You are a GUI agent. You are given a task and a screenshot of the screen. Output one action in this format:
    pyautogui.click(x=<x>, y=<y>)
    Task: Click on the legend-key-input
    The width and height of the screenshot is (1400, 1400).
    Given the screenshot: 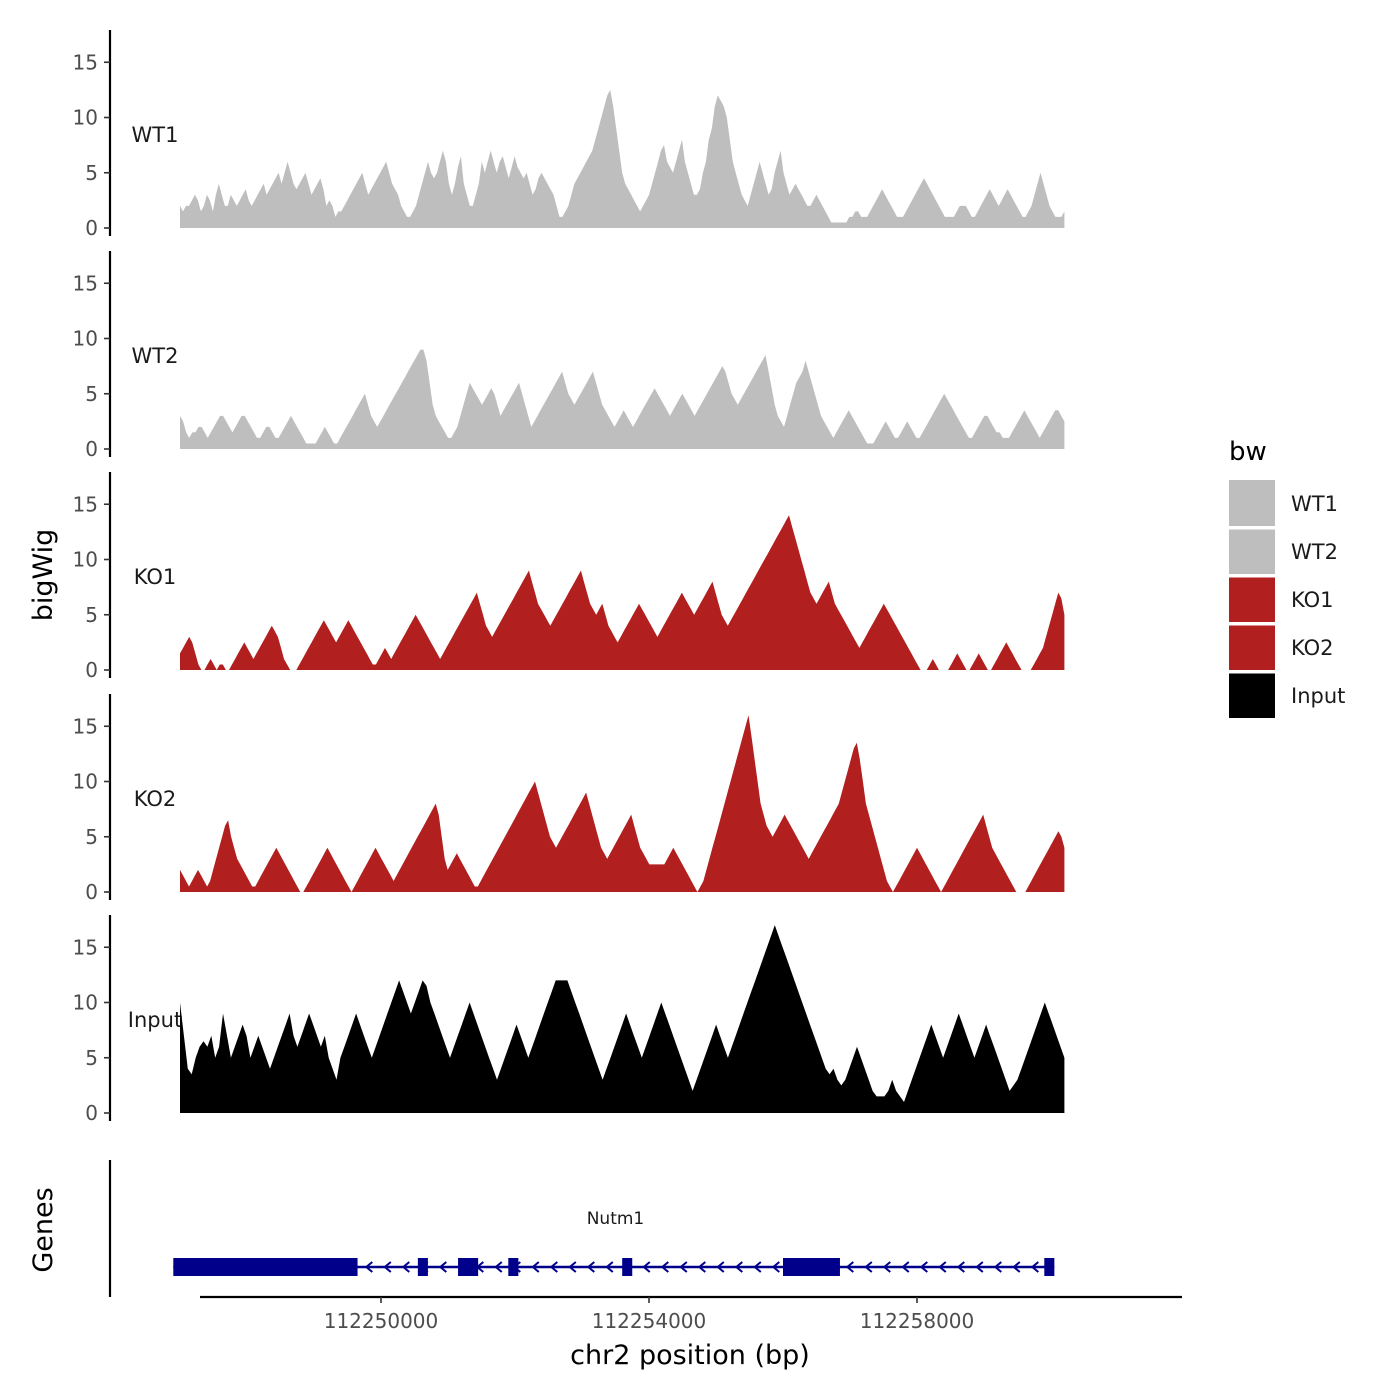 What is the action you would take?
    pyautogui.click(x=1252, y=695)
    